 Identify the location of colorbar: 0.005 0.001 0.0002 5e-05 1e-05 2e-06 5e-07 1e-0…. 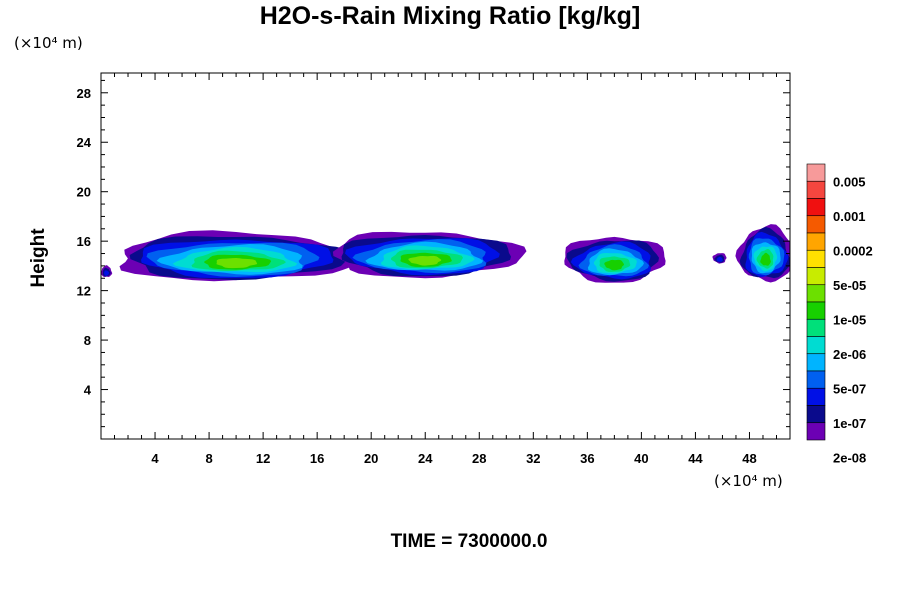
(839, 314).